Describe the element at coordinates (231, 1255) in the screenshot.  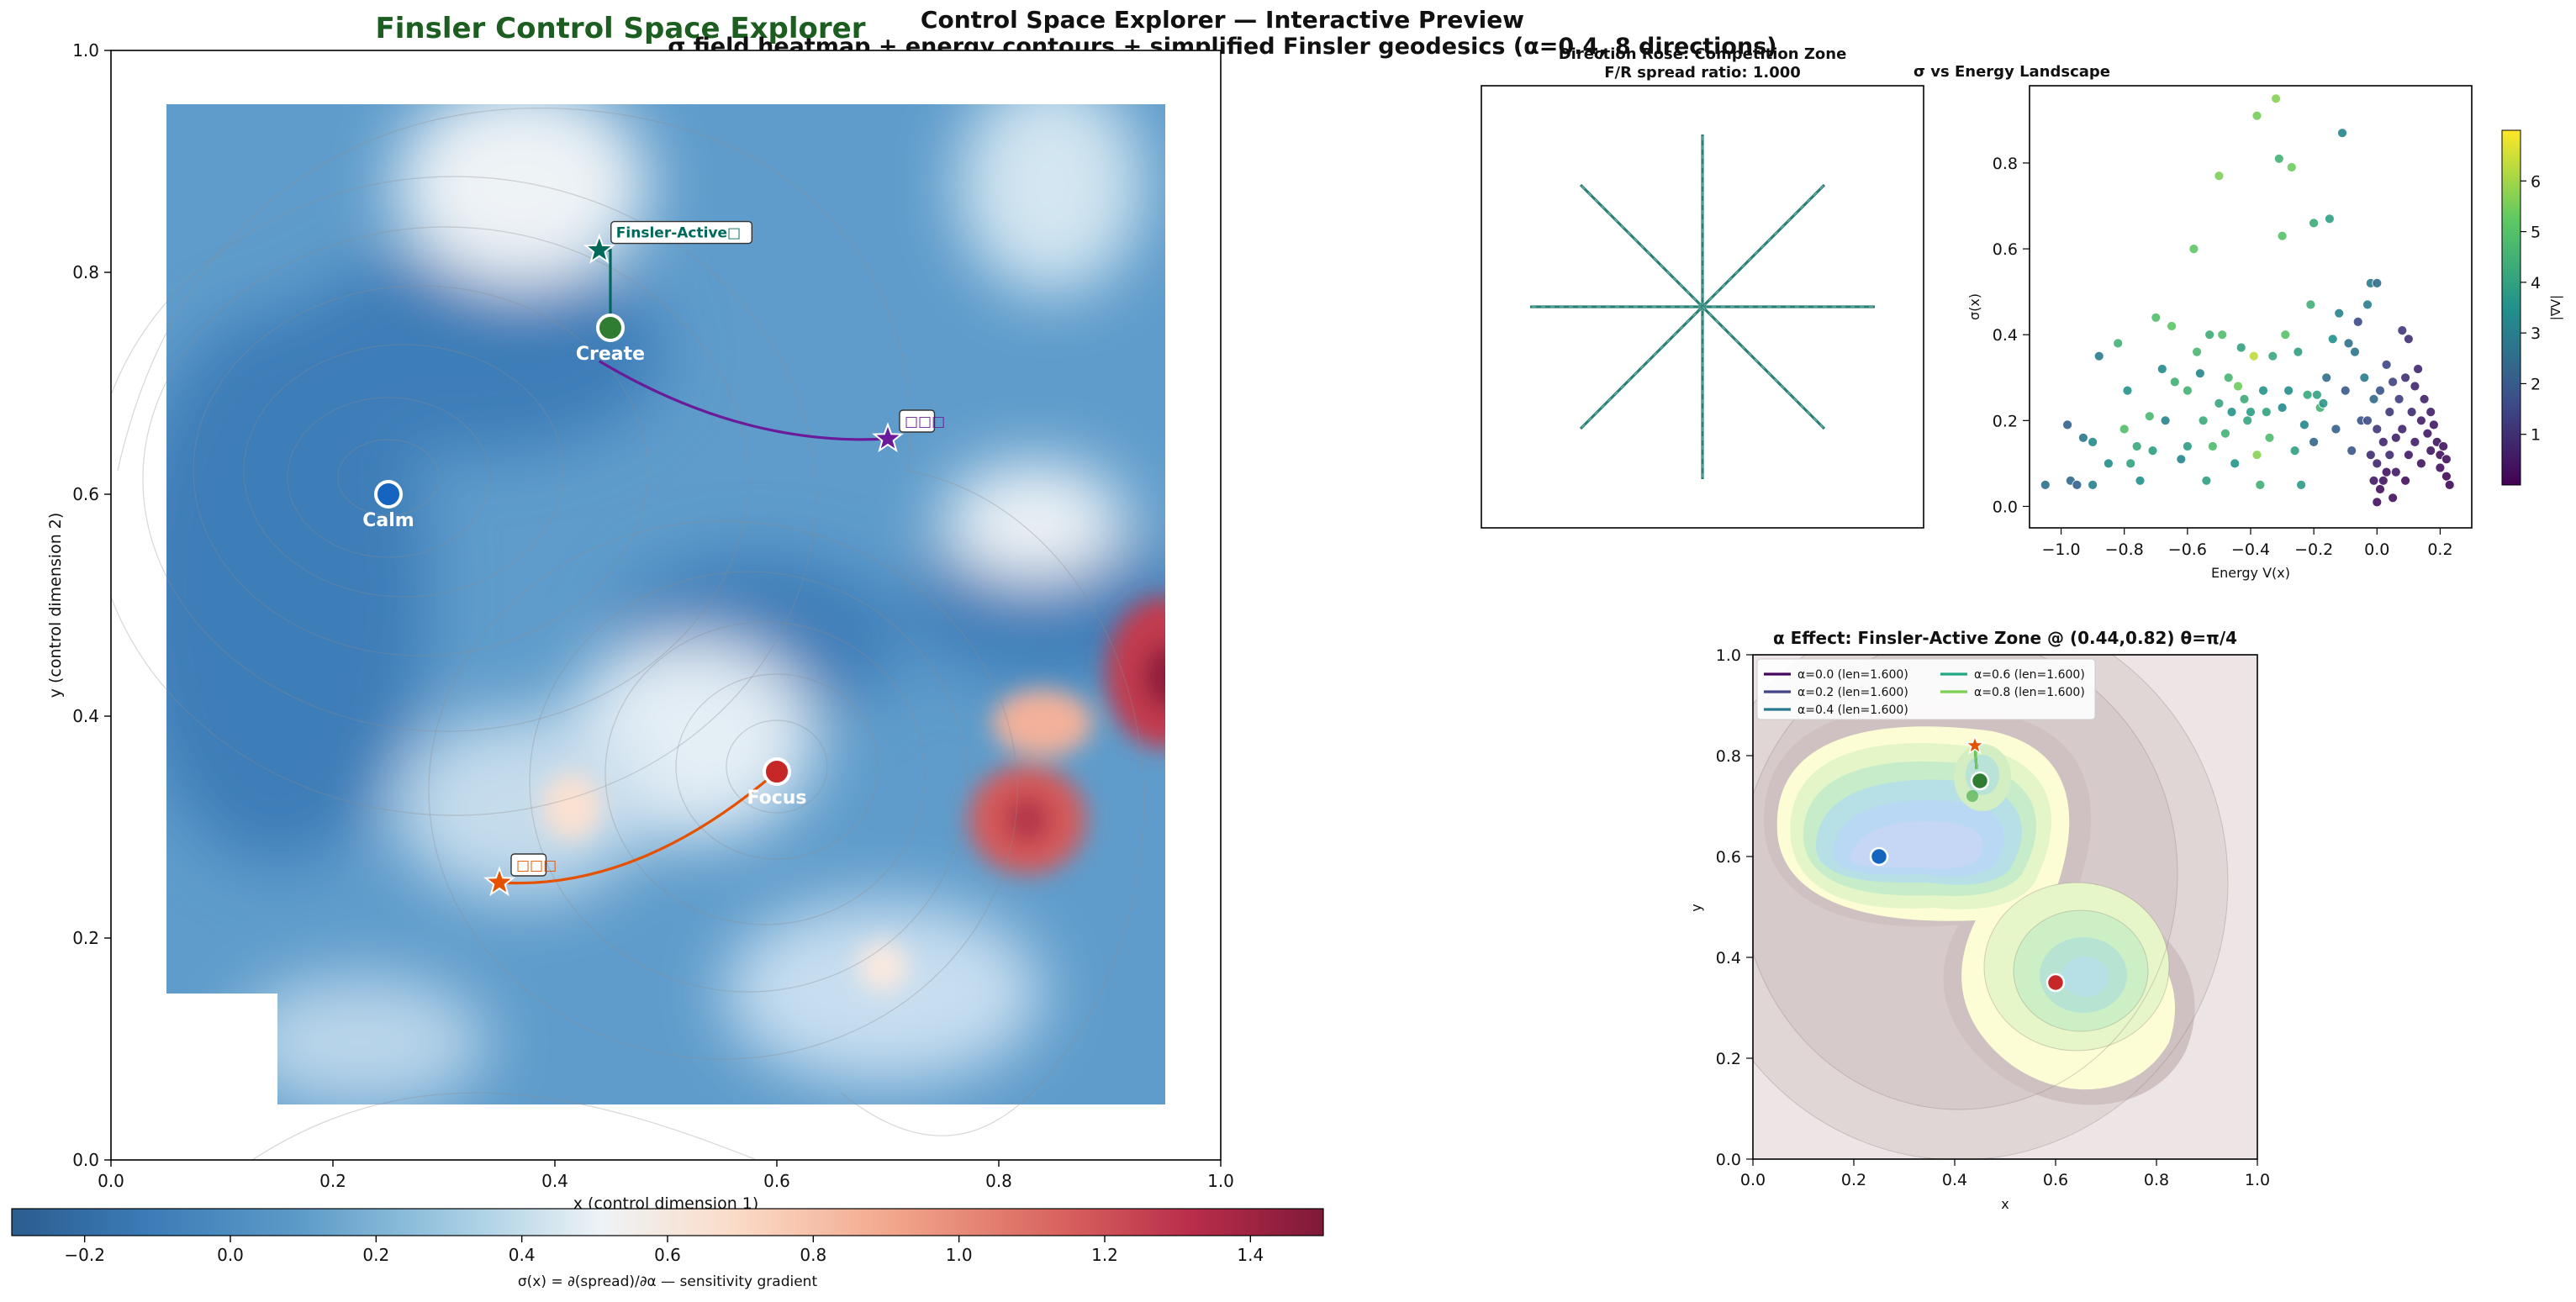
I see `colorbar-tick-label: 0.0` at that location.